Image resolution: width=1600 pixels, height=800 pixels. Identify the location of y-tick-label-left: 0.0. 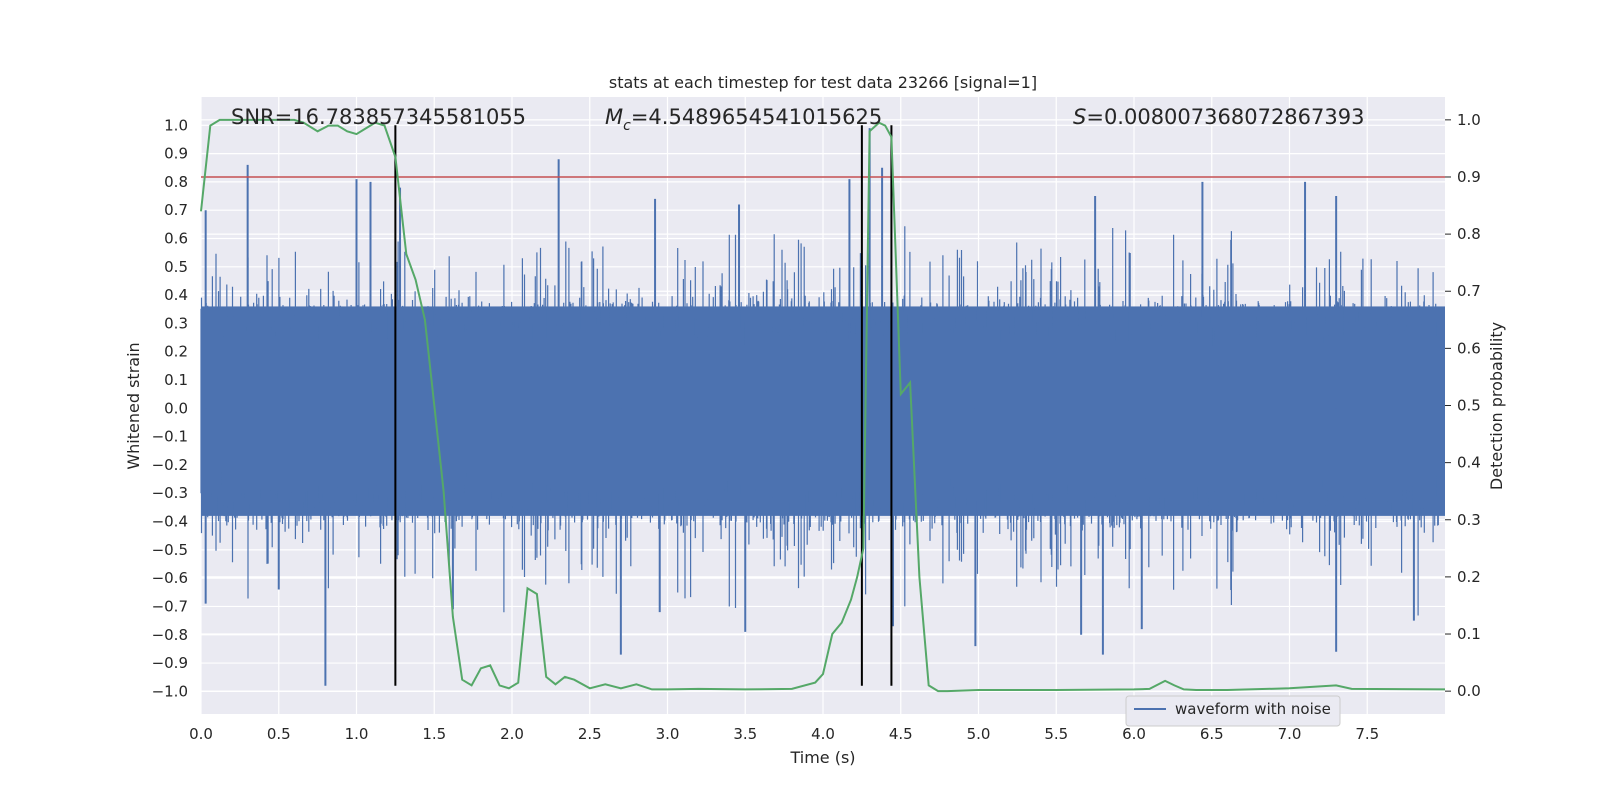
(176, 408).